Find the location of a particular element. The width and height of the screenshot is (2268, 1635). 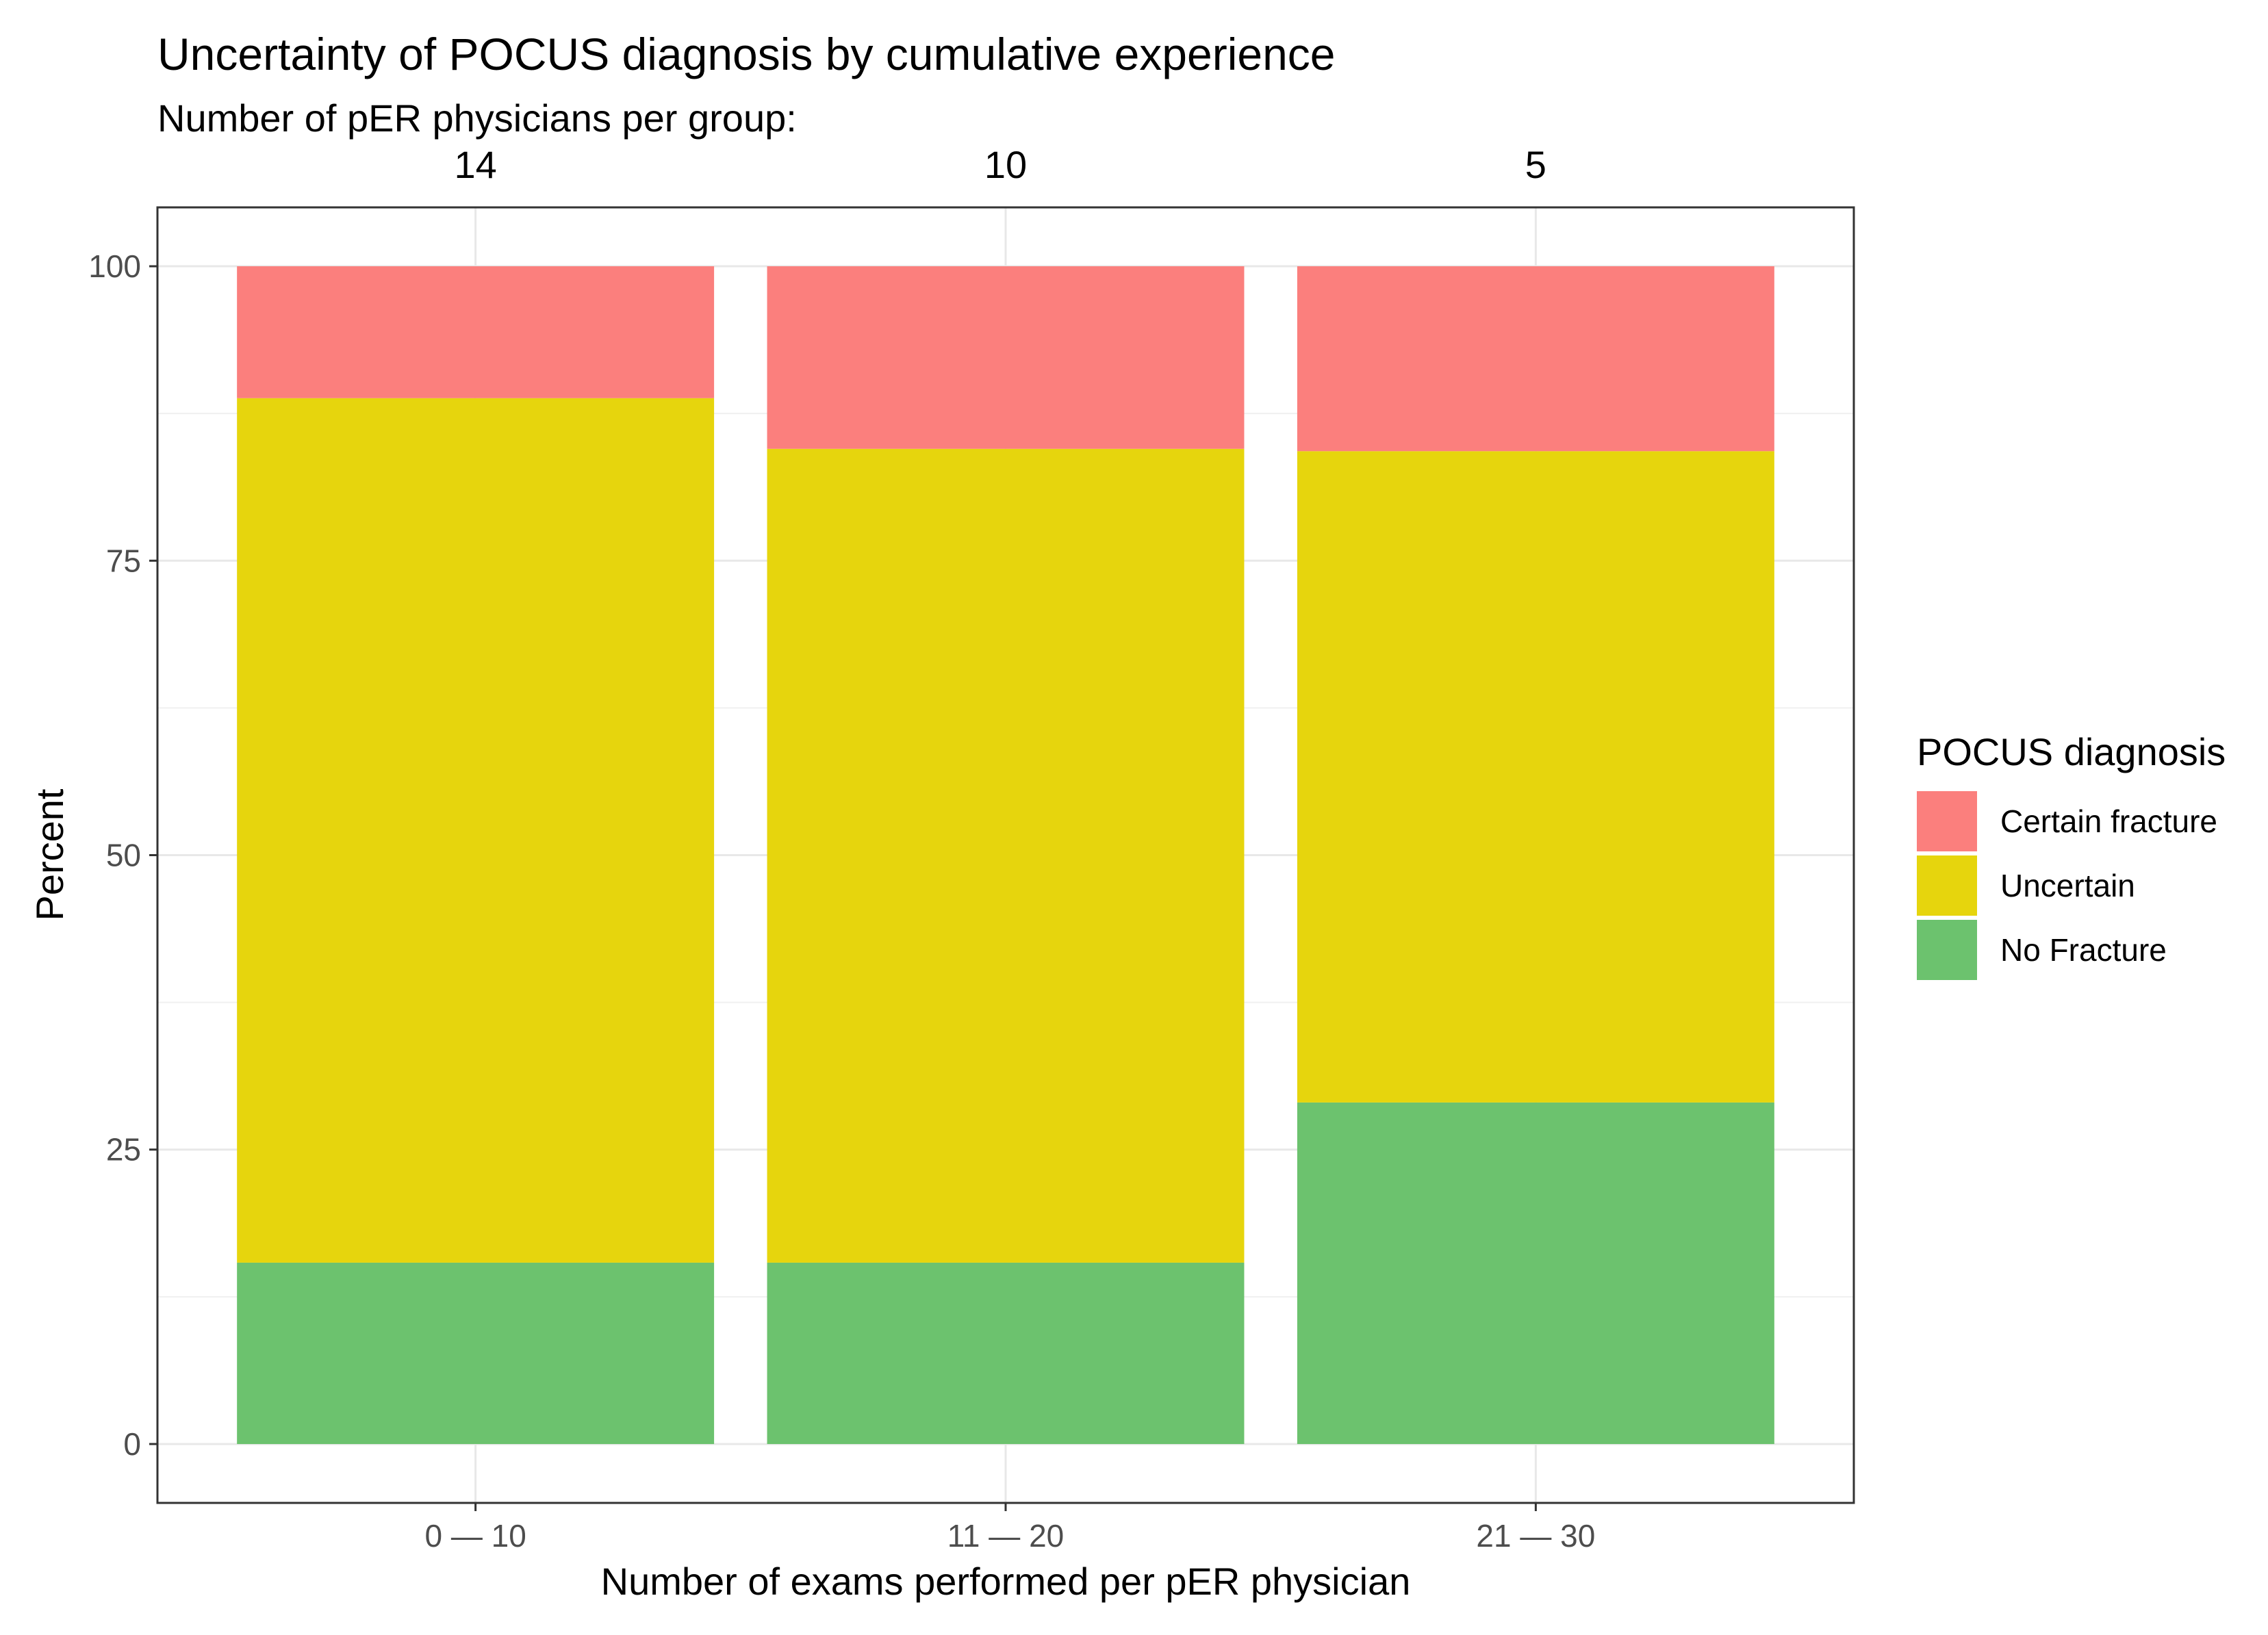

y-tick-label: 75 is located at coordinates (123, 560).